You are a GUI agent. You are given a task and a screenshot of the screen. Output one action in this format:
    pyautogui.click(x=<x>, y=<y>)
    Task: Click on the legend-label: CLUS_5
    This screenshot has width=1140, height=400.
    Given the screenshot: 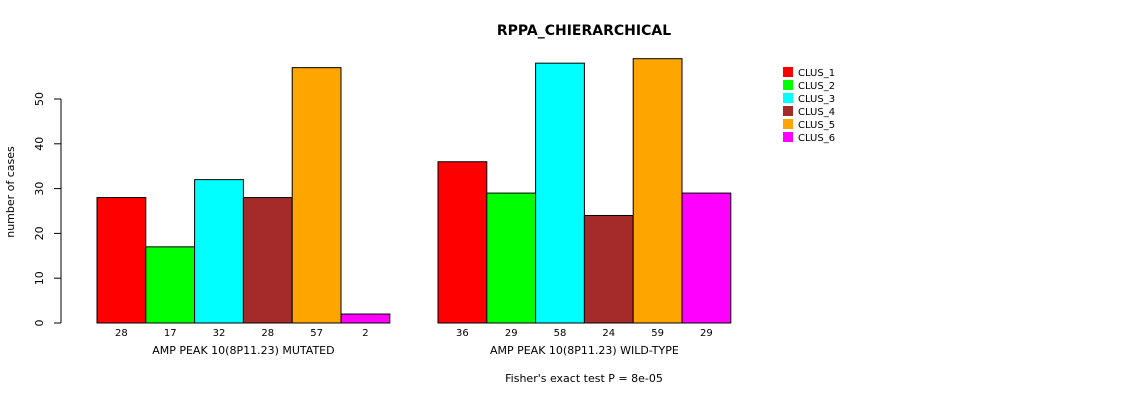 What is the action you would take?
    pyautogui.click(x=816, y=125)
    